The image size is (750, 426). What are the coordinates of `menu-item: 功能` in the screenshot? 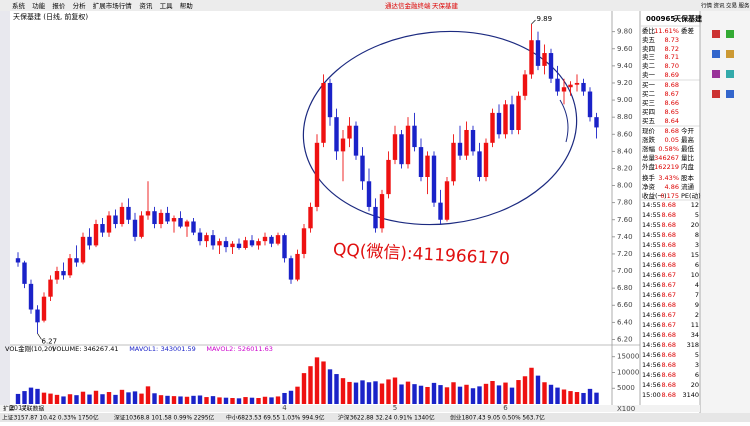 It's located at (39, 5).